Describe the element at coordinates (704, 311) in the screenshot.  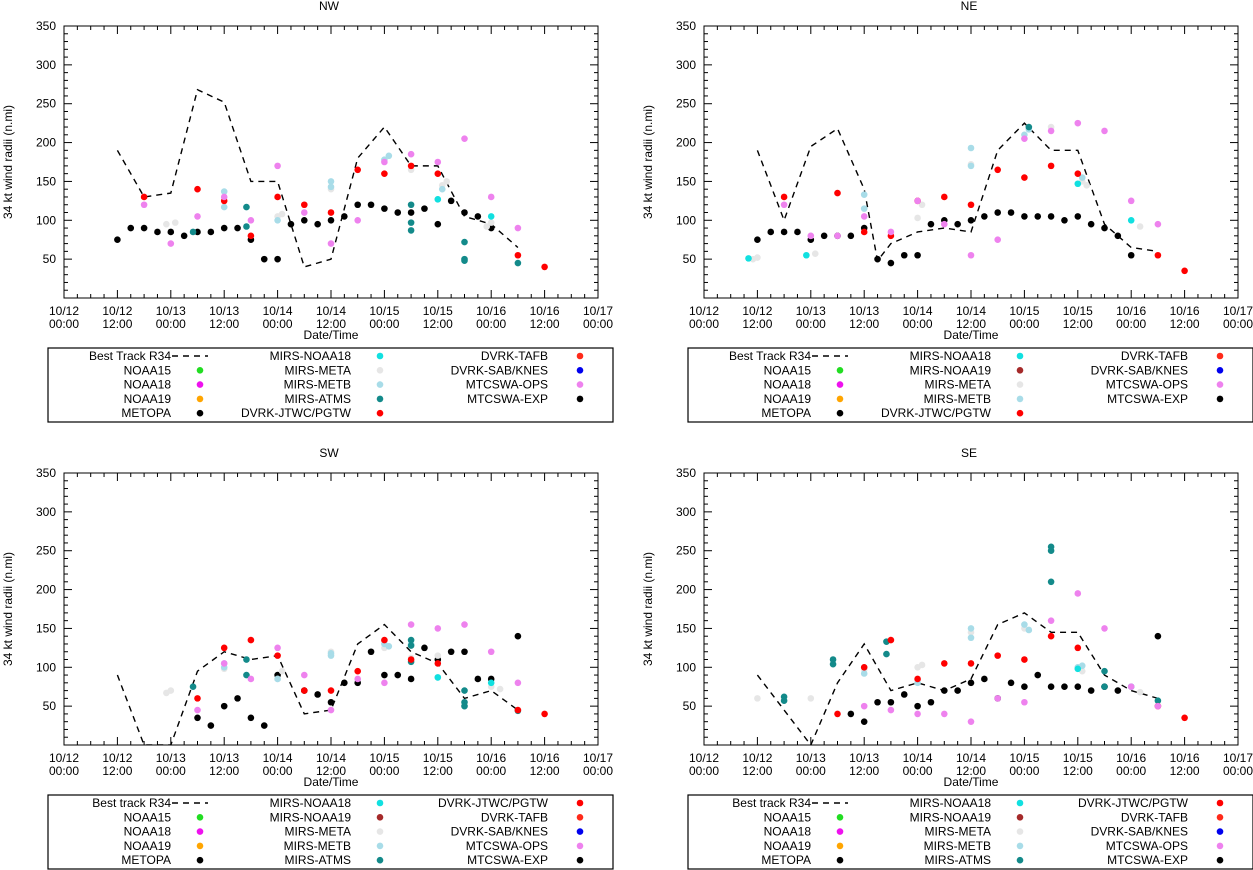
I see `x-tick-label-date: 10/12` at that location.